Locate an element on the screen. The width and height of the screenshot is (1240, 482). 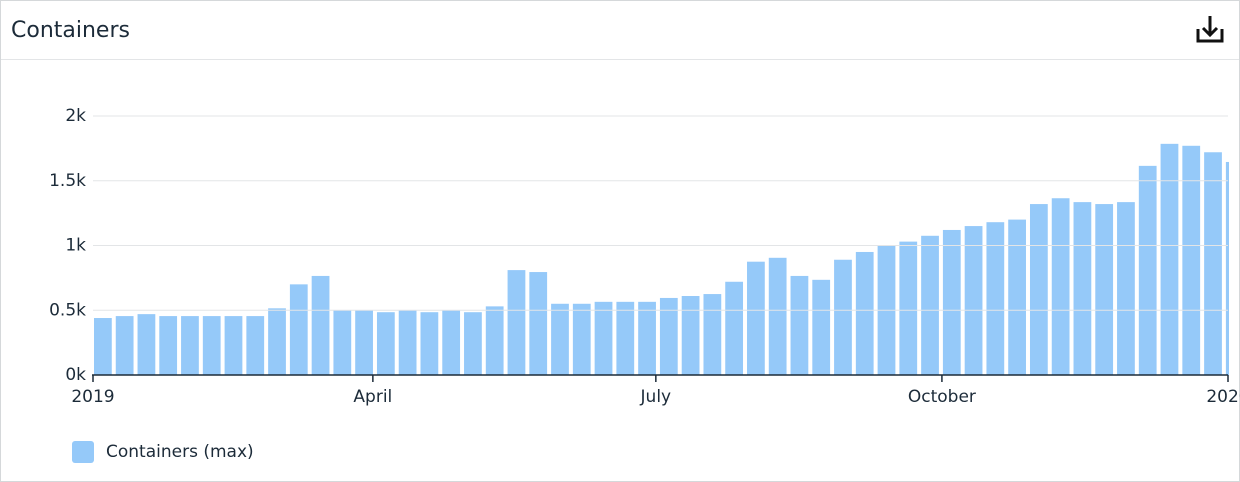
download-button is located at coordinates (1210, 29).